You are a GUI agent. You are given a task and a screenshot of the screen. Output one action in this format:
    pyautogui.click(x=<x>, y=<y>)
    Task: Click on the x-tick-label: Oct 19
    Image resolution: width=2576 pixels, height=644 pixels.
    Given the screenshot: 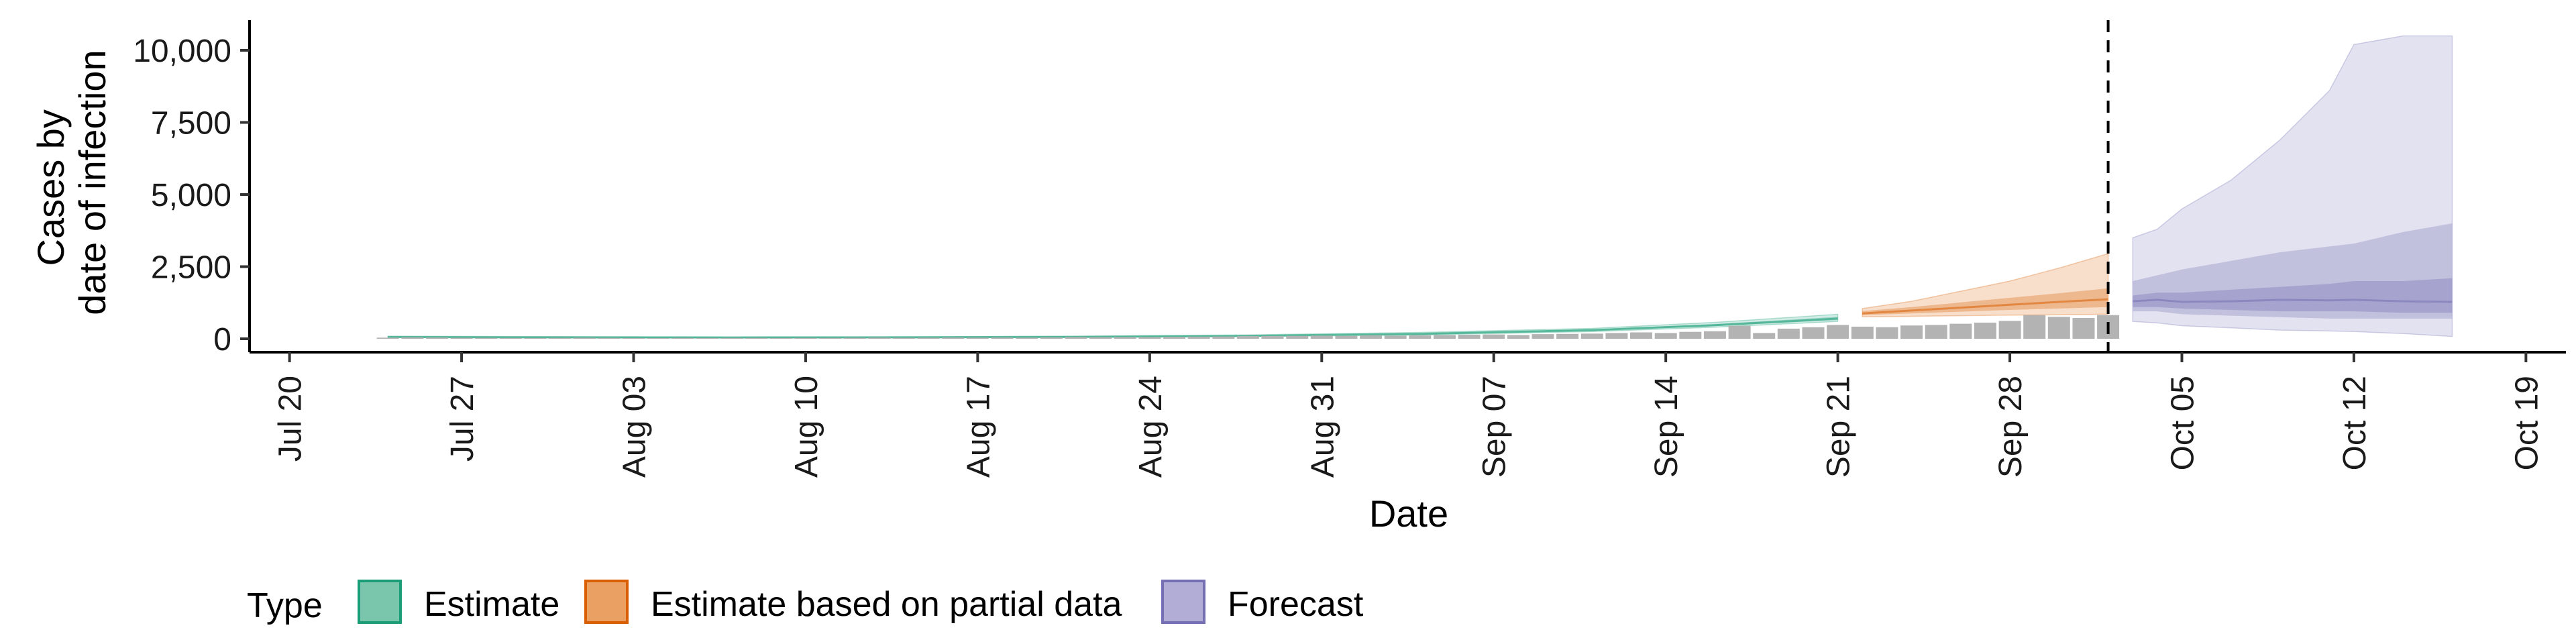 What is the action you would take?
    pyautogui.click(x=2526, y=423)
    